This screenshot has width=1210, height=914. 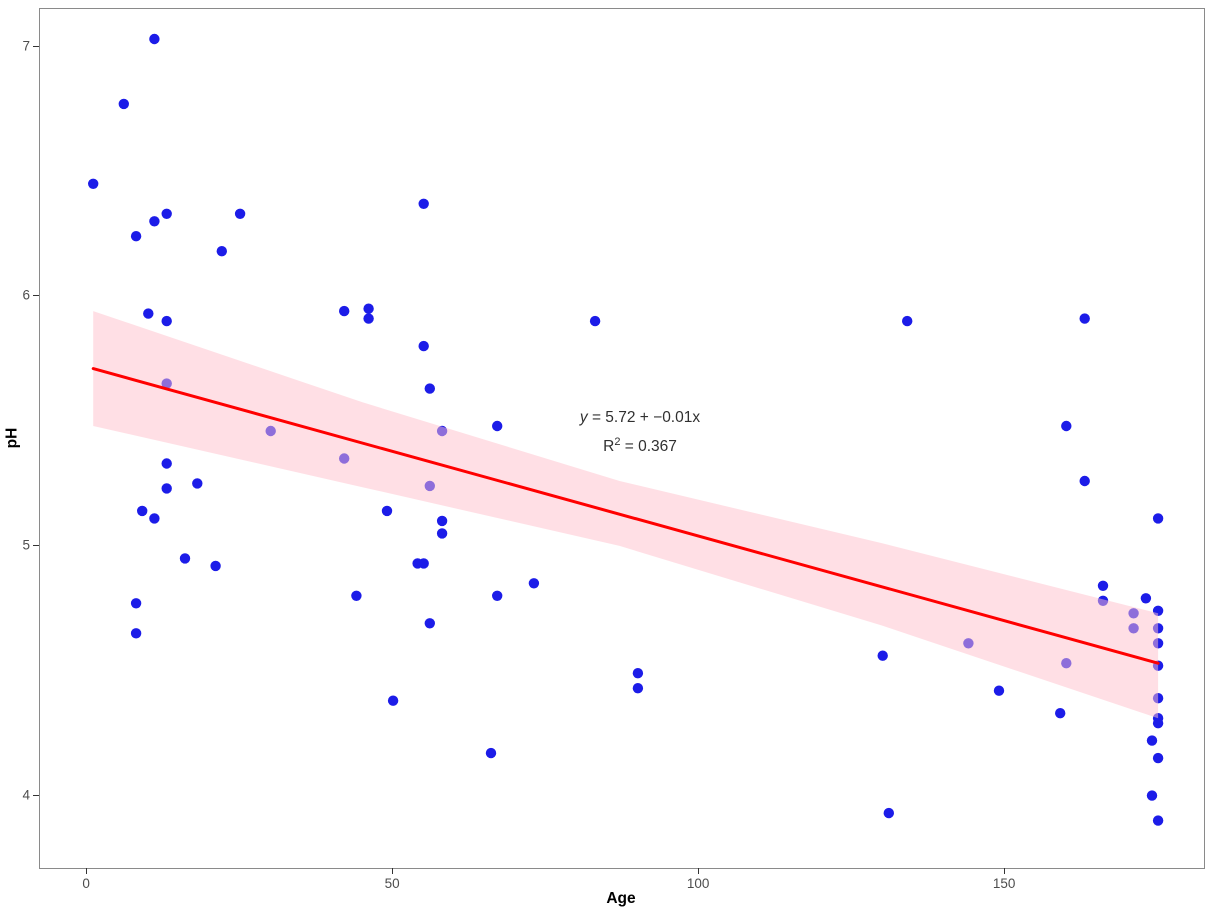 What do you see at coordinates (26, 794) in the screenshot?
I see `y-tick-label: 4` at bounding box center [26, 794].